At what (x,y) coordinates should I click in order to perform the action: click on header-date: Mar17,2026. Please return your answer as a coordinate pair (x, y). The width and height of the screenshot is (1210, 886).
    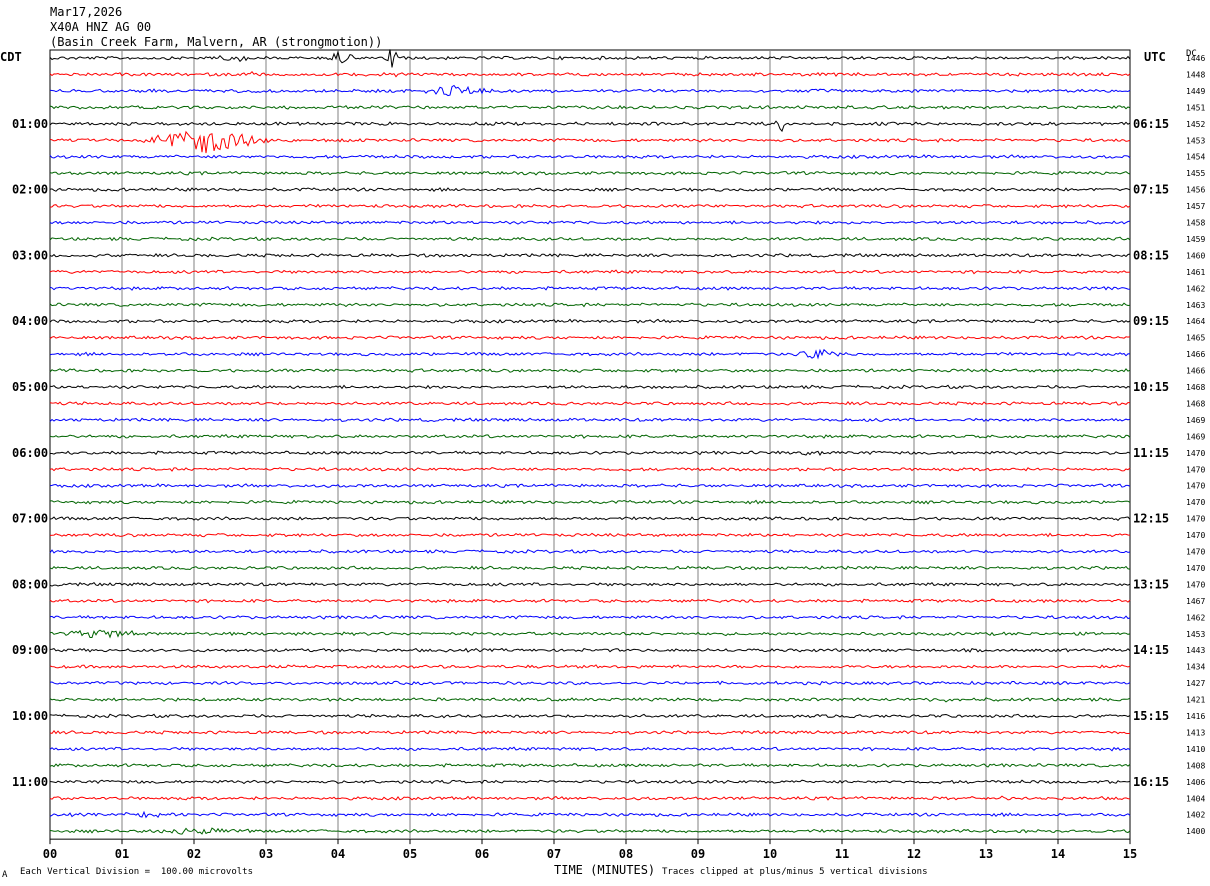
    Looking at the image, I should click on (86, 12).